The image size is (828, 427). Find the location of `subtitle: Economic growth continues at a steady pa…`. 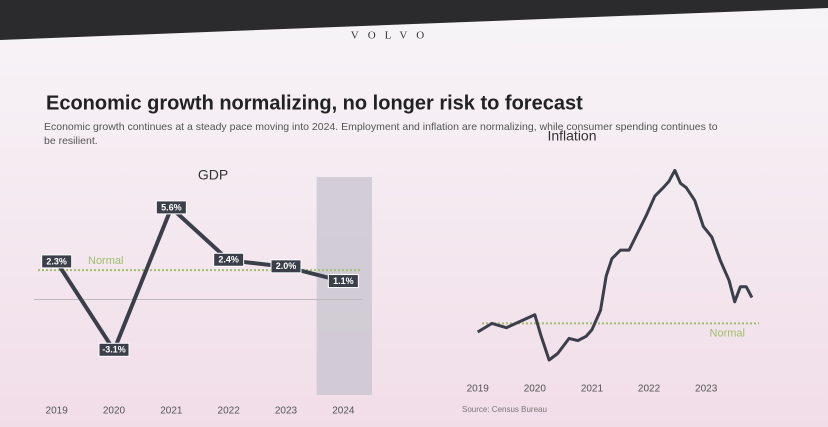

subtitle: Economic growth continues at a steady pa… is located at coordinates (381, 134).